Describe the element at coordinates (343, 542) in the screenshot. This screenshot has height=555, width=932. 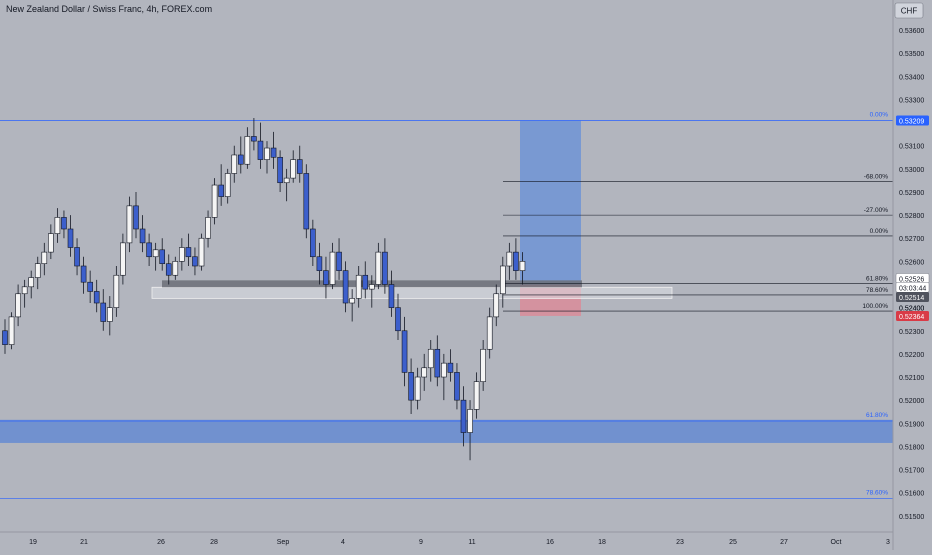
I see `time-axis-label: 4` at that location.